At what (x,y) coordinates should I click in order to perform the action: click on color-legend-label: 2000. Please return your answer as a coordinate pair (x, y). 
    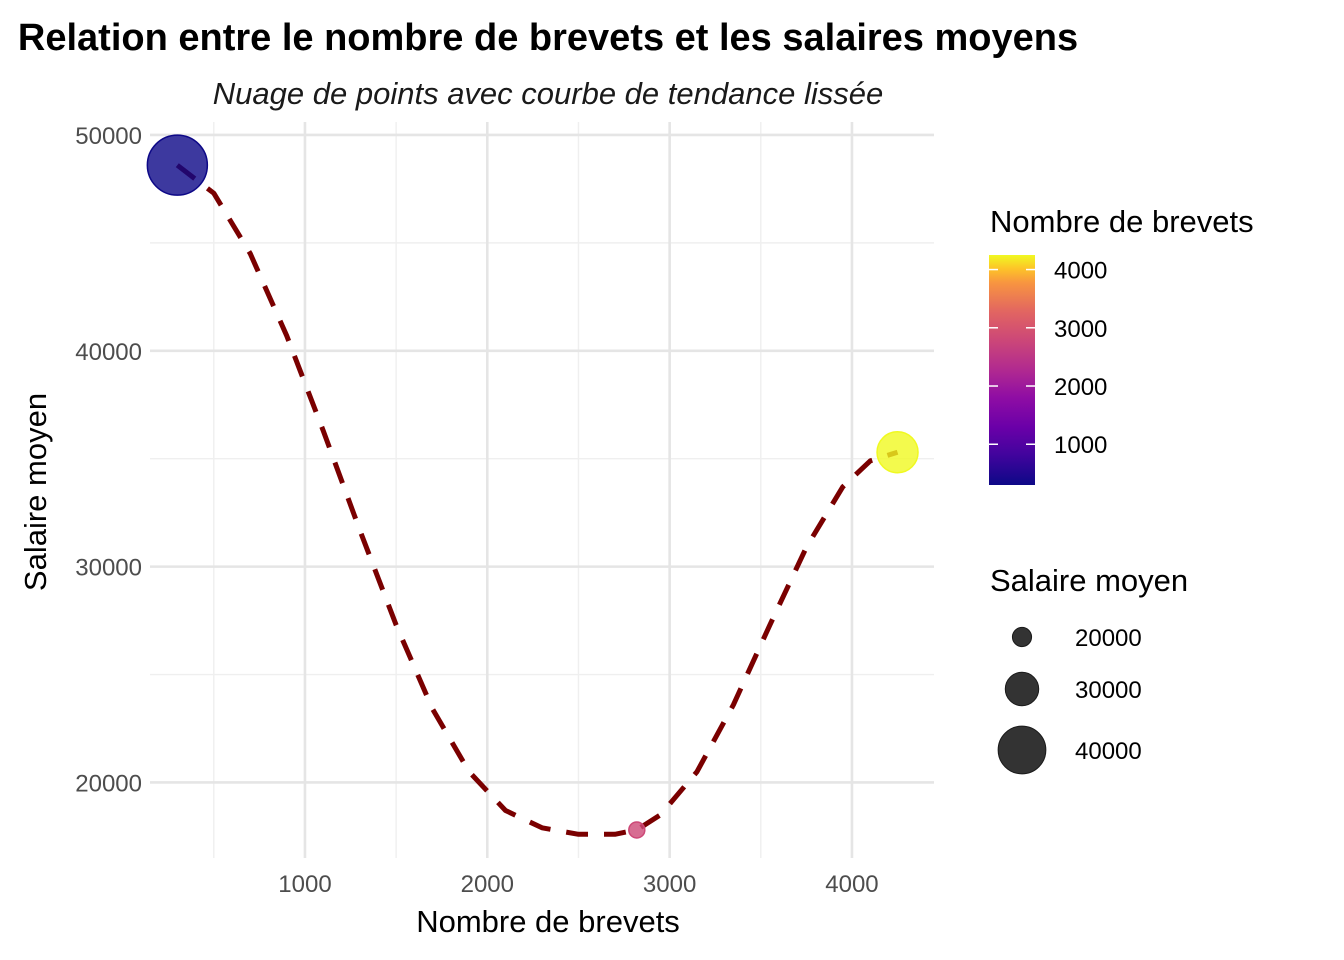
    Looking at the image, I should click on (1080, 387).